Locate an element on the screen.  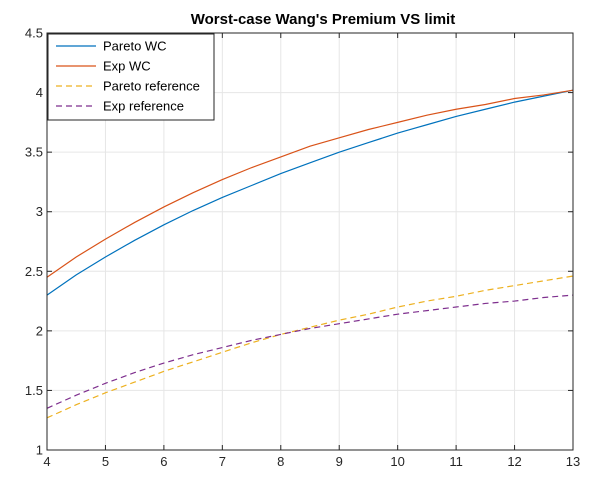
y-tick-label: 1.5 is located at coordinates (34, 390).